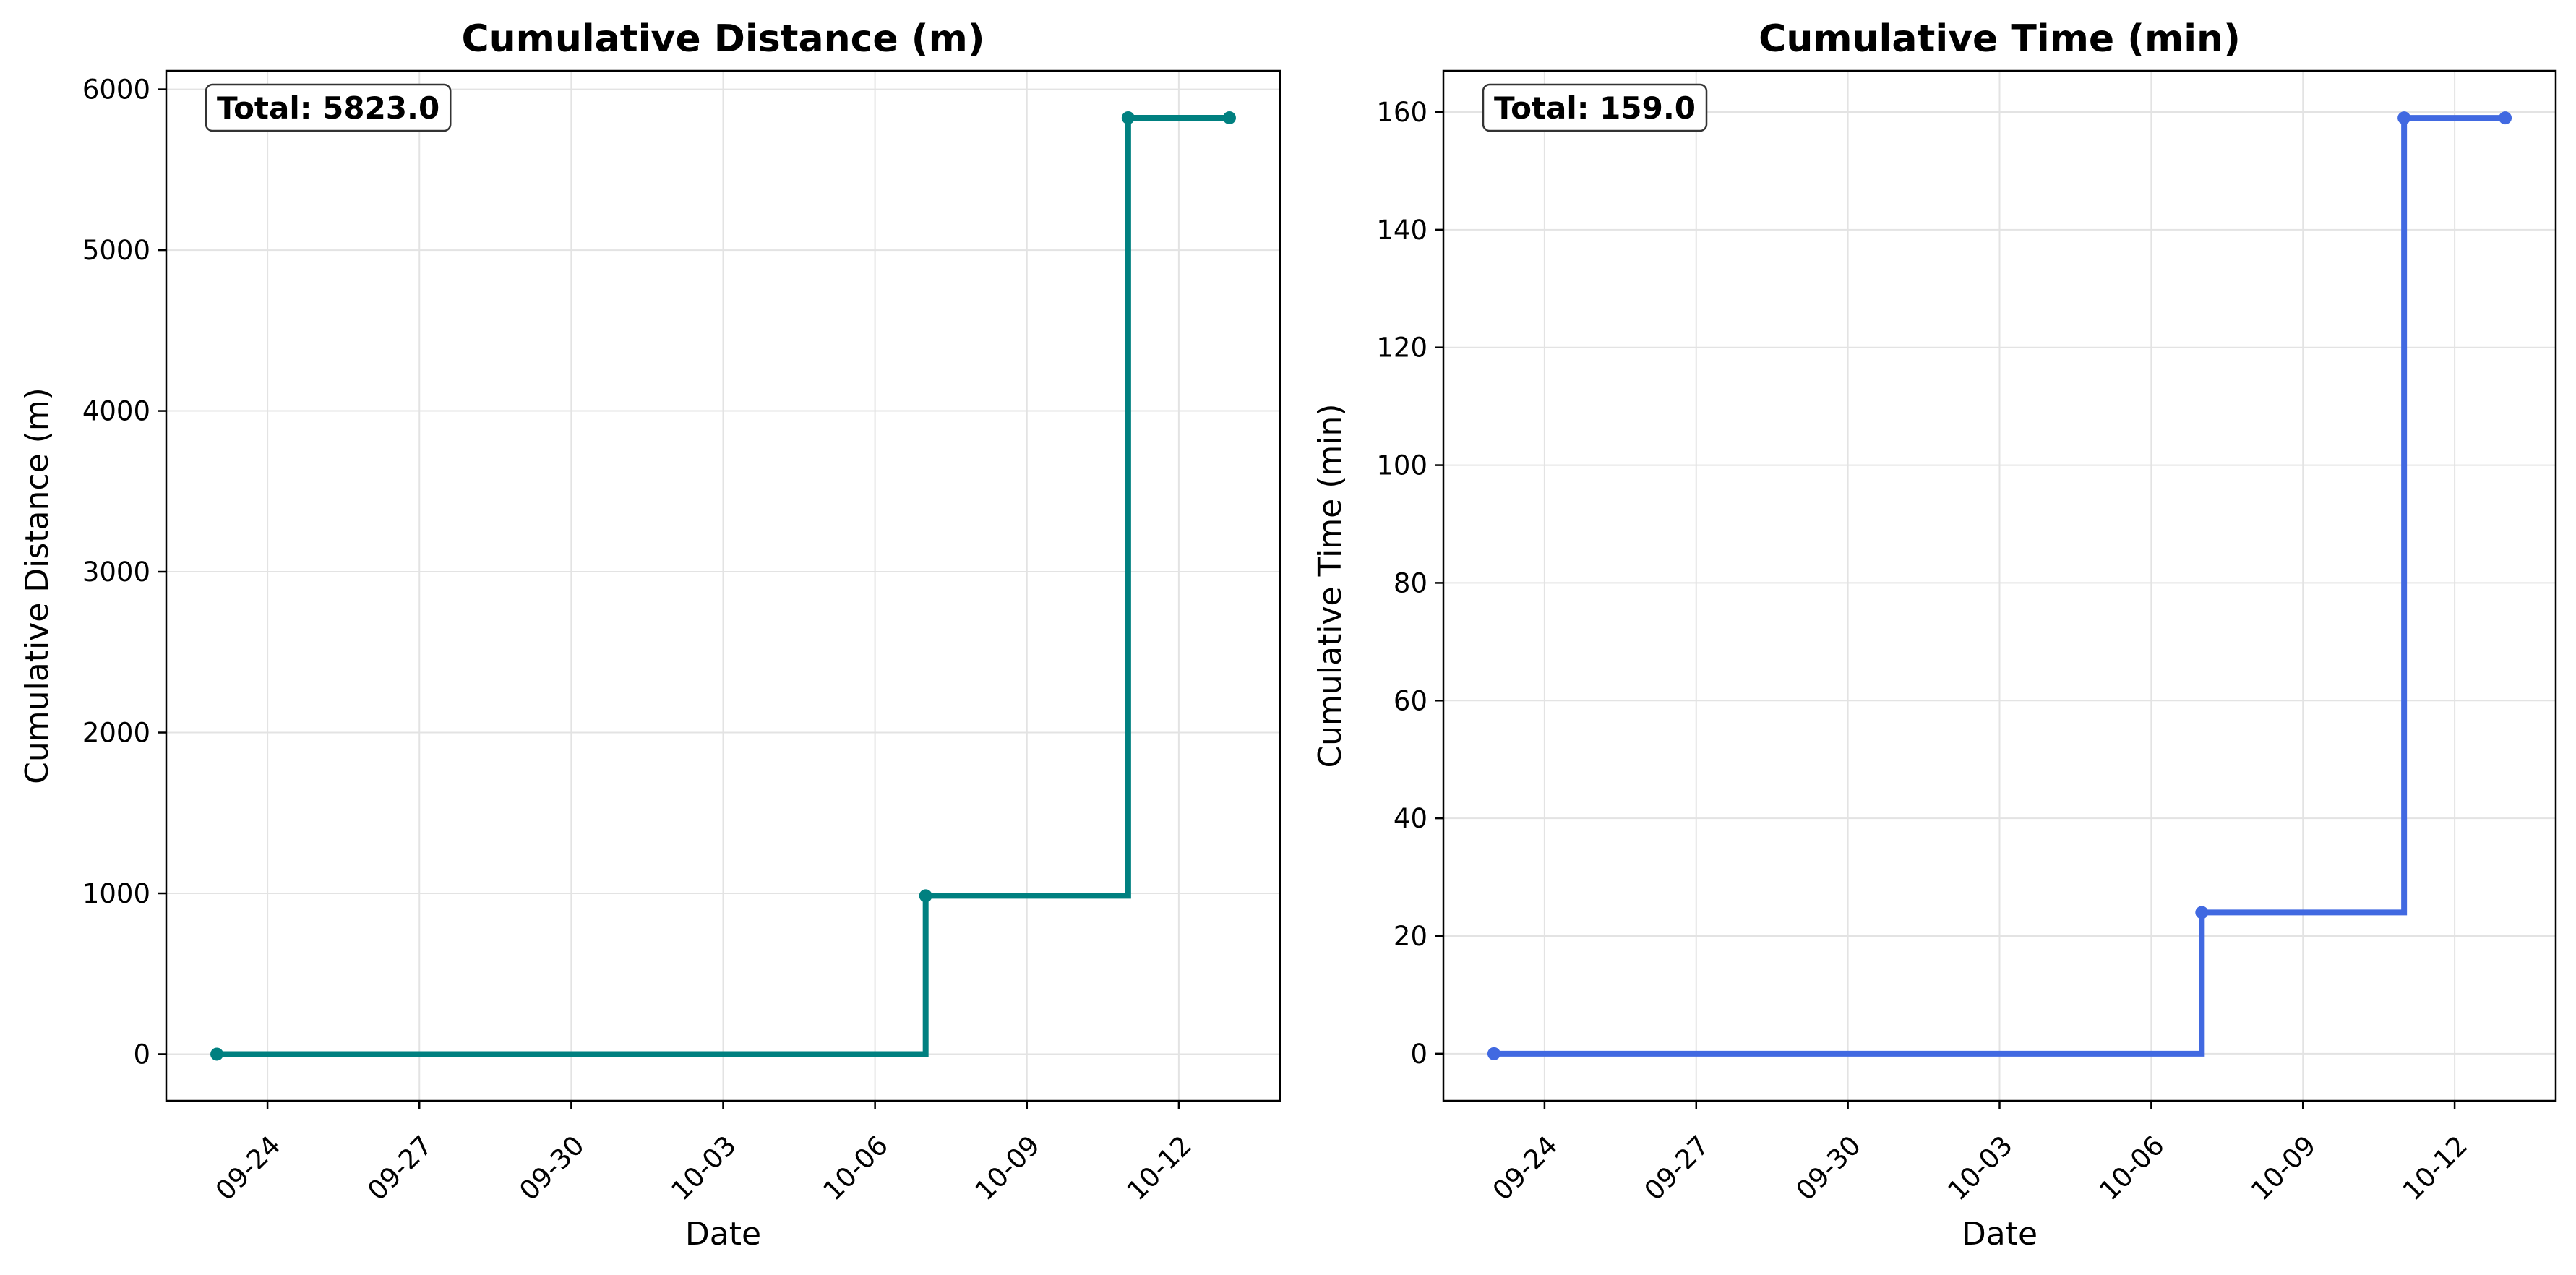 This screenshot has width=2576, height=1275. I want to click on y-tick-label: 60, so click(1411, 700).